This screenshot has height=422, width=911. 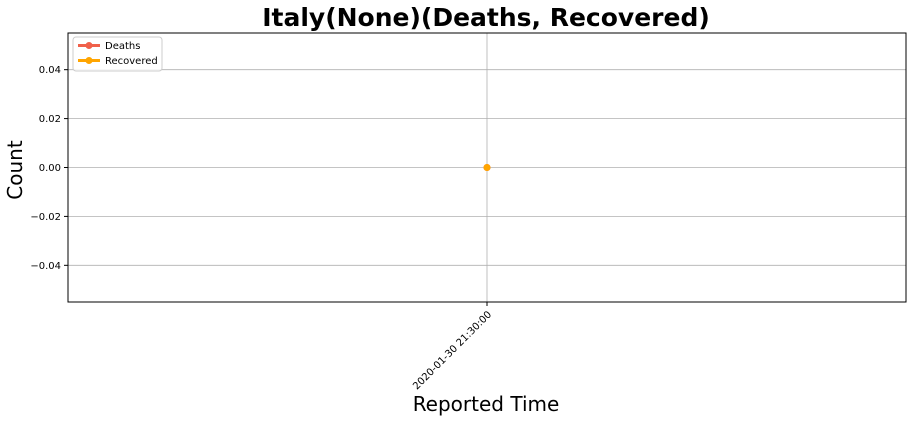 What do you see at coordinates (45, 217) in the screenshot?
I see `y-tick-label: −0.02` at bounding box center [45, 217].